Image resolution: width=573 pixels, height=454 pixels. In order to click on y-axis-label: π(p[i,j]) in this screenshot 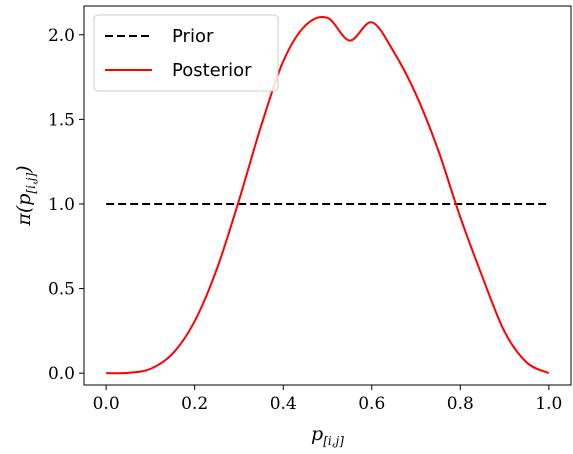, I will do `click(25, 195)`.